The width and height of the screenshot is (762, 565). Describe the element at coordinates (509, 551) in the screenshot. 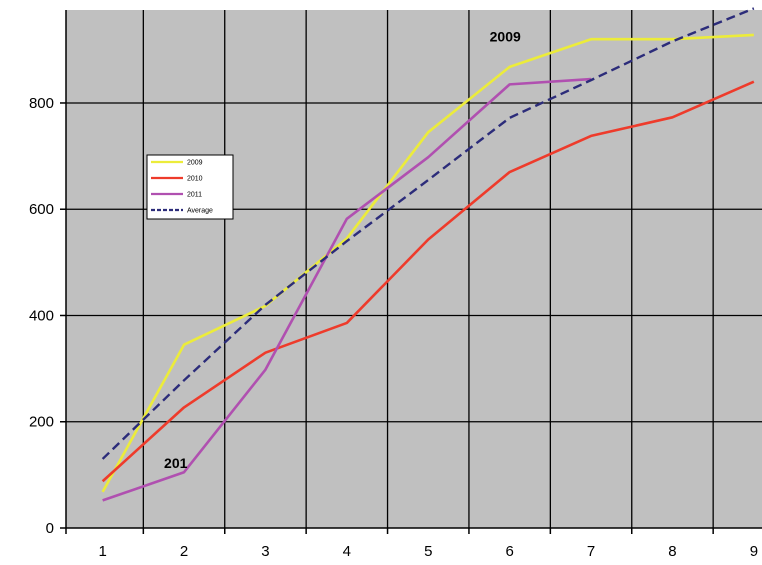

I see `x-tick-label: 6` at that location.